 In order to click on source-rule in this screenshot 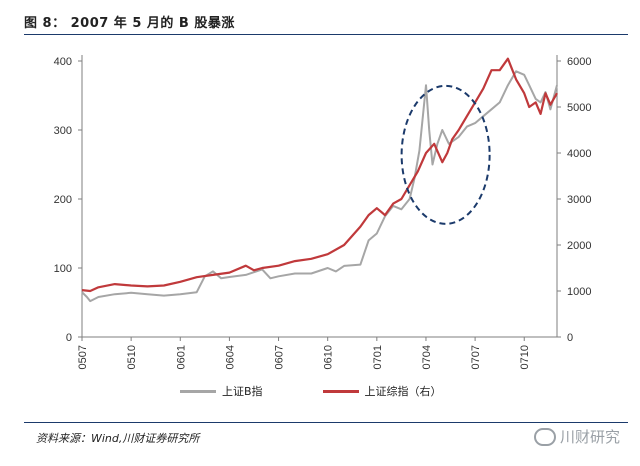, I will do `click(326, 422)`.